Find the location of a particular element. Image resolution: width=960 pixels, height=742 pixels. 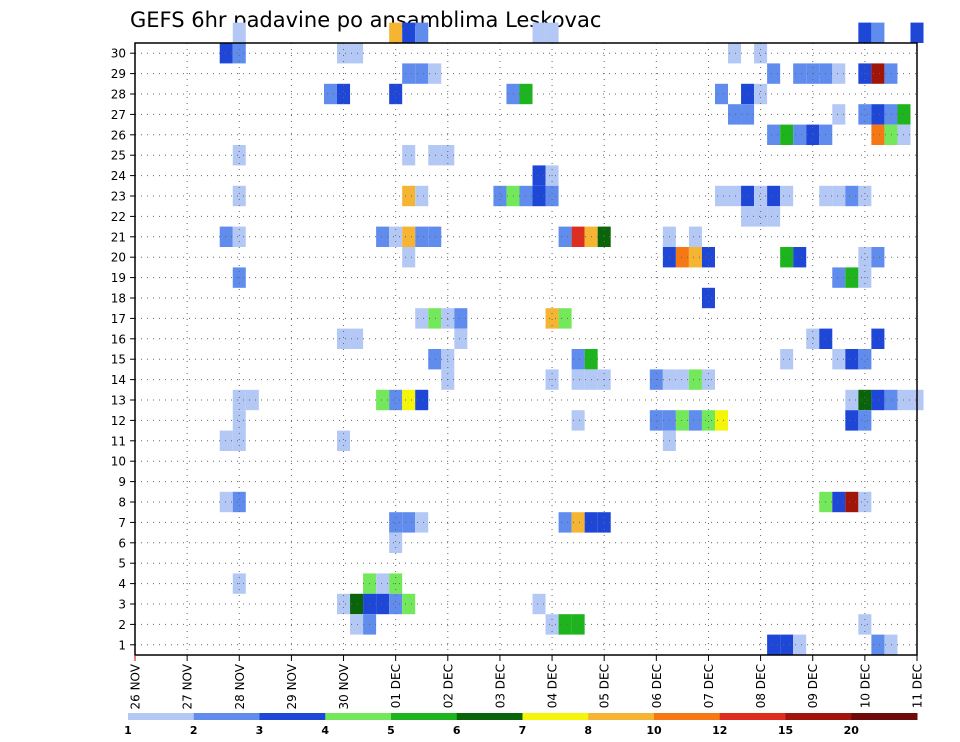

colorbar-label: 20 is located at coordinates (852, 730).